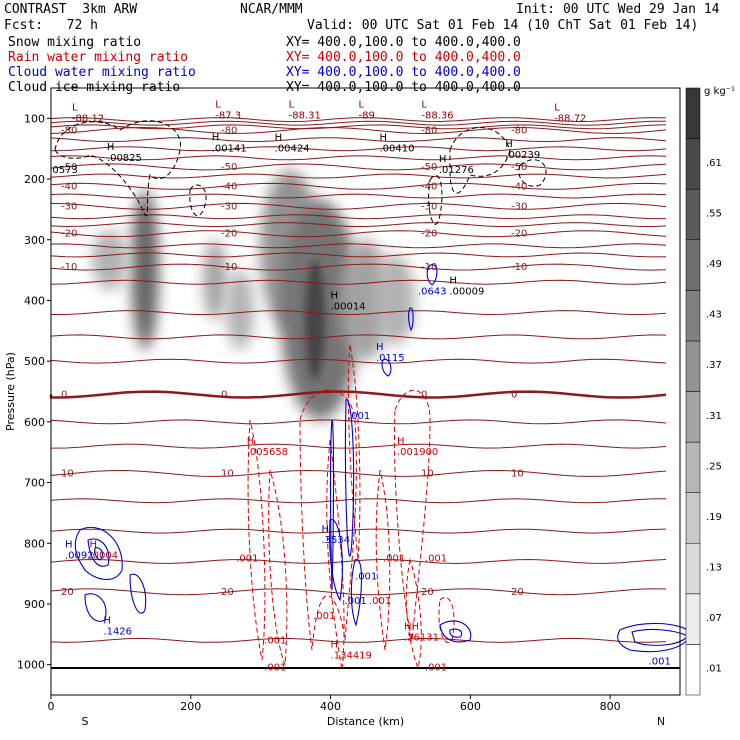 This screenshot has height=740, width=740. I want to click on extremum-value: .00009, so click(466, 291).